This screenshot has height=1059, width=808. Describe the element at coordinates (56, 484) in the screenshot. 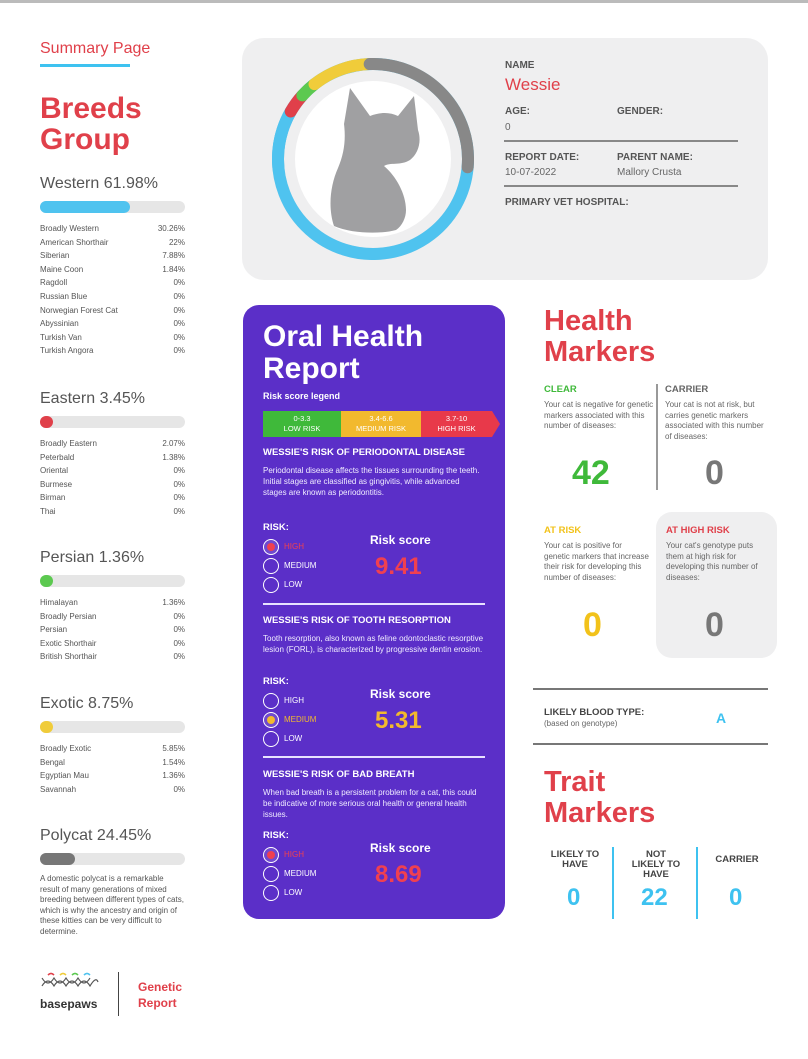

I see `sub-breed-name: Burmese` at that location.